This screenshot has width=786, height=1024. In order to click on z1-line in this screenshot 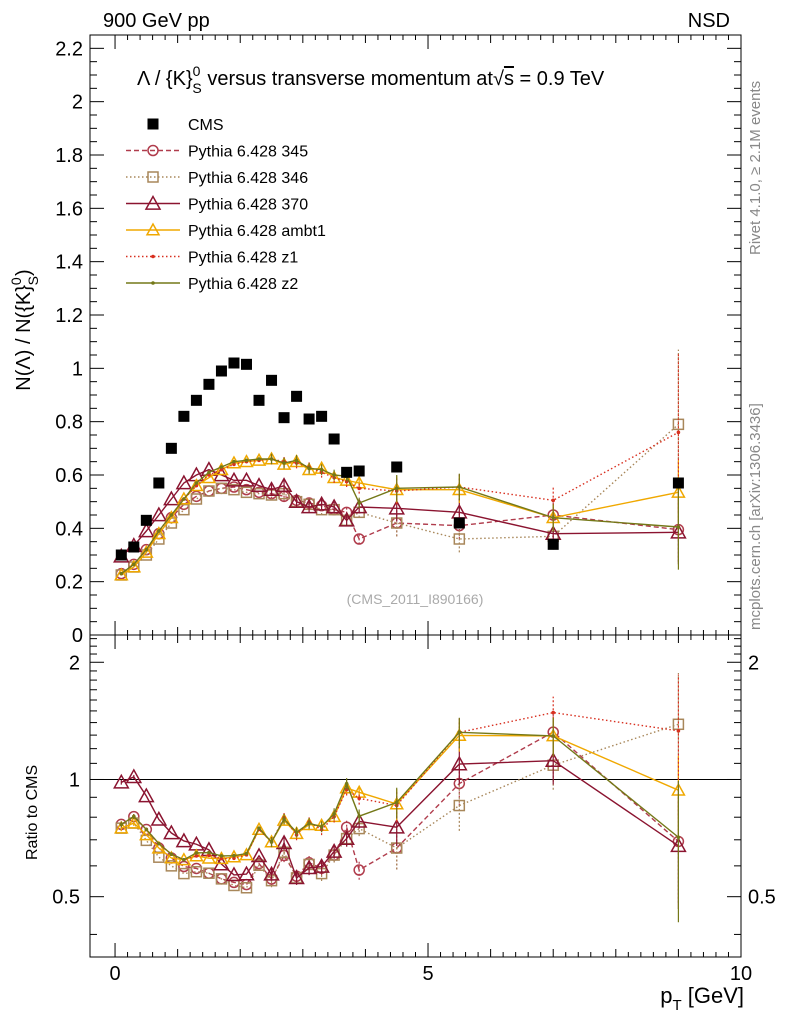, I will do `click(399, 503)`.